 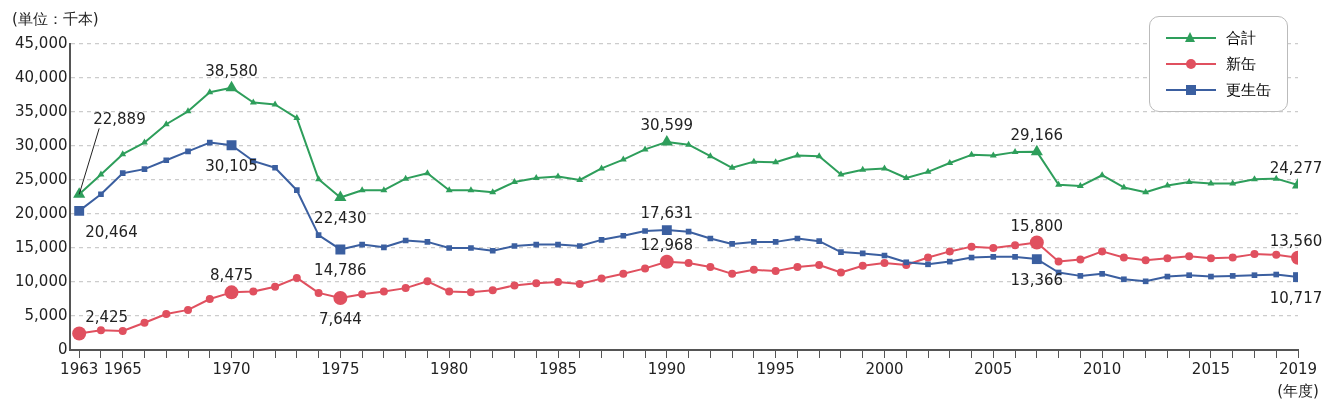 I want to click on x-tick-label: 1995, so click(x=775, y=368).